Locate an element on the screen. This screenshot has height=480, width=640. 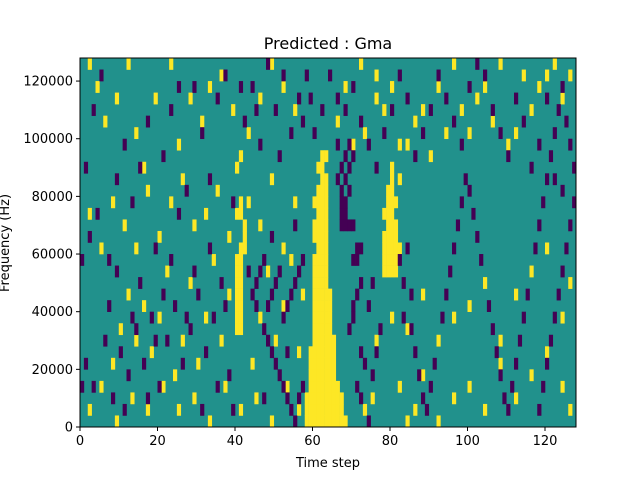
y-tick-label: 100000 is located at coordinates (48, 139).